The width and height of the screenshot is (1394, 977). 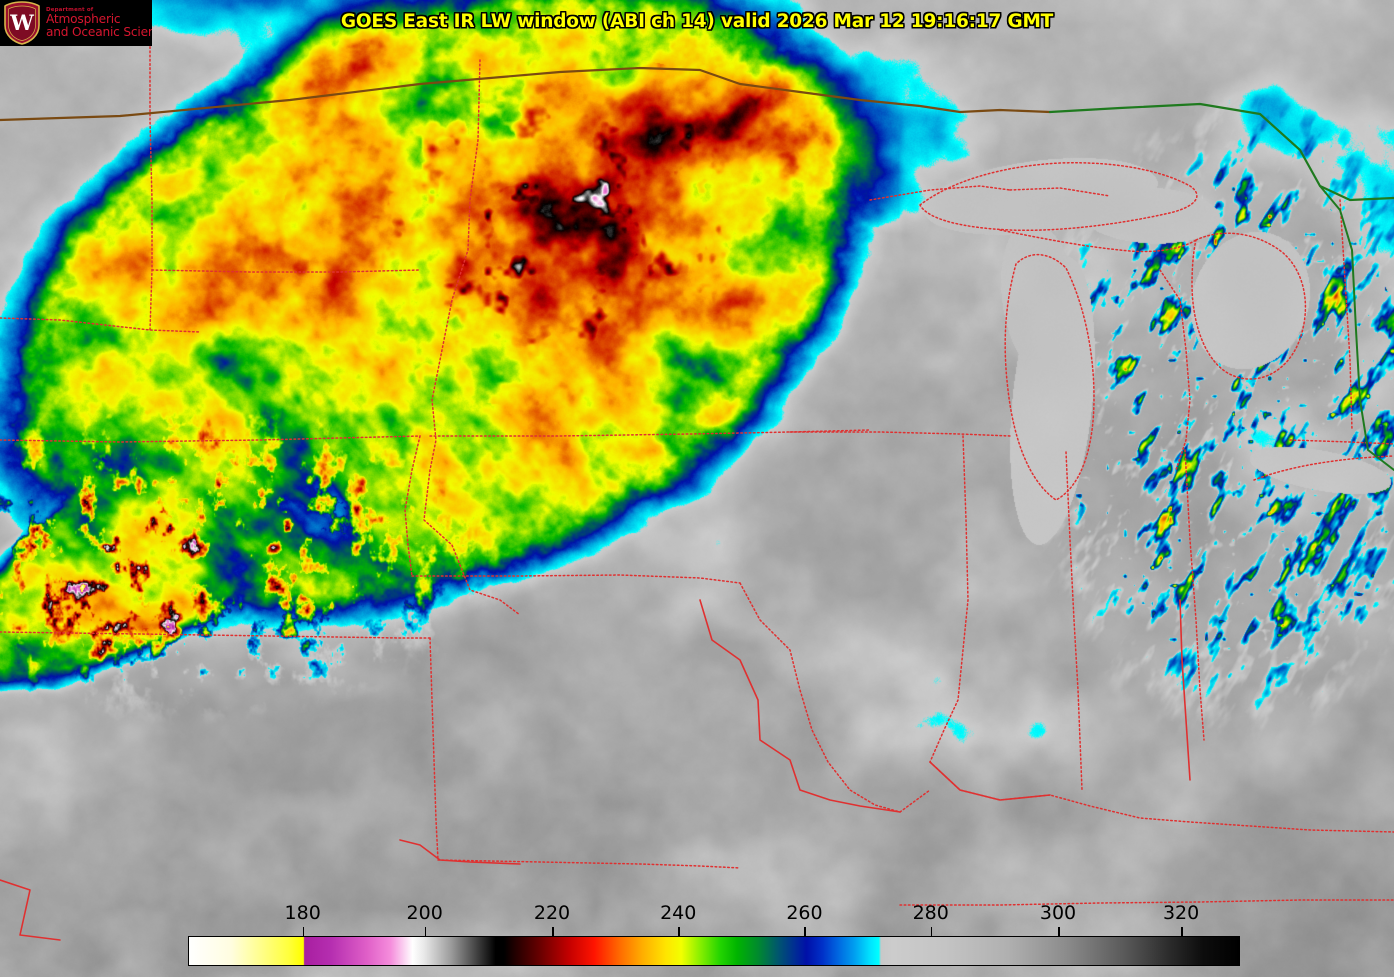 What do you see at coordinates (552, 913) in the screenshot?
I see `colorbar-tick-label: 220` at bounding box center [552, 913].